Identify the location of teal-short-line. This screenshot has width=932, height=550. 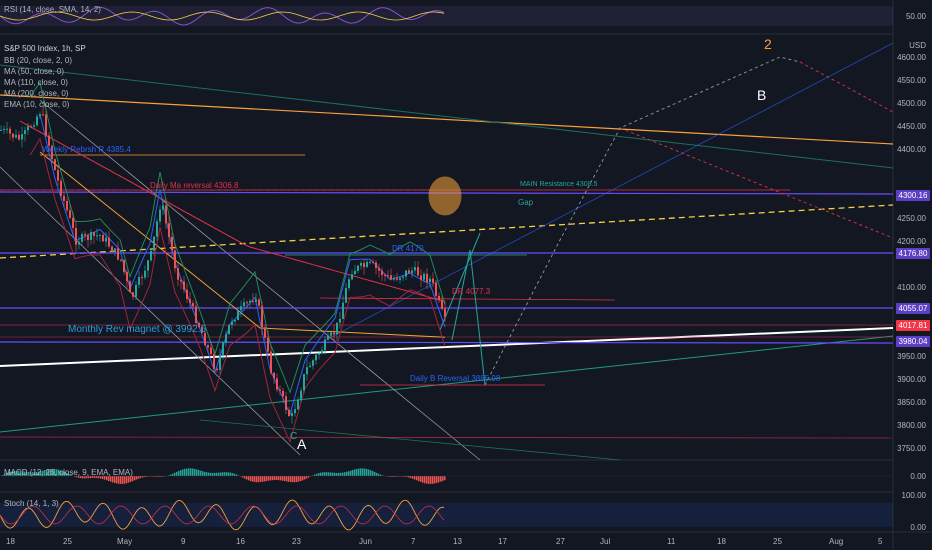
(410, 440).